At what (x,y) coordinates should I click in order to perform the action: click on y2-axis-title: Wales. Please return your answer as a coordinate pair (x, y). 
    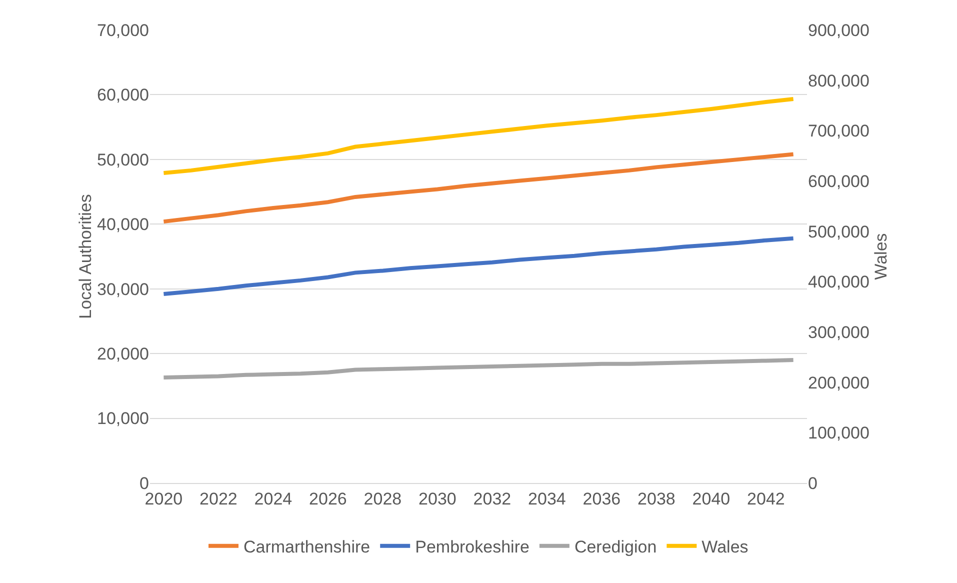
    Looking at the image, I should click on (880, 256).